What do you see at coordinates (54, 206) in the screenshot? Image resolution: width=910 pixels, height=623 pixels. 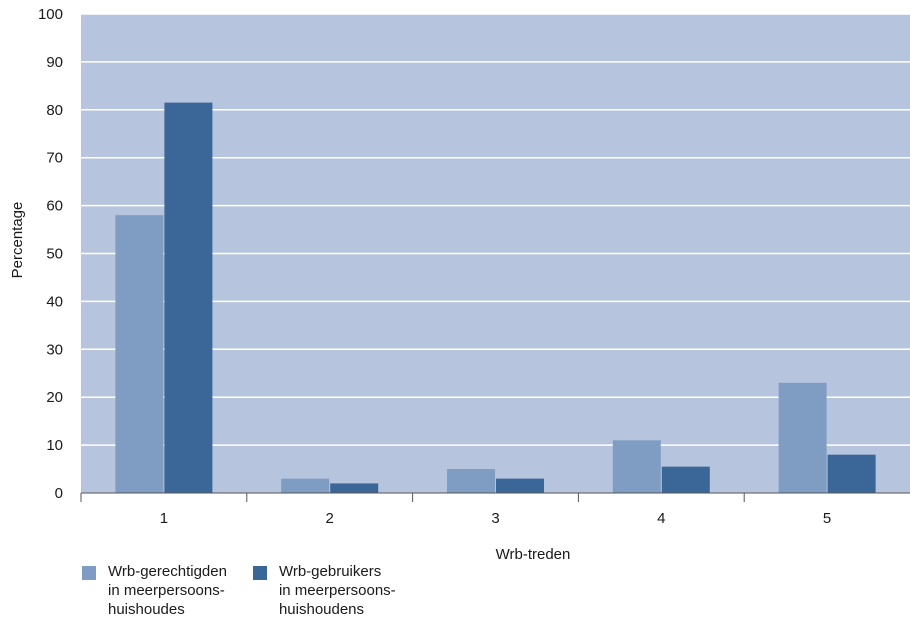 I see `y-tick-label-60: 60` at bounding box center [54, 206].